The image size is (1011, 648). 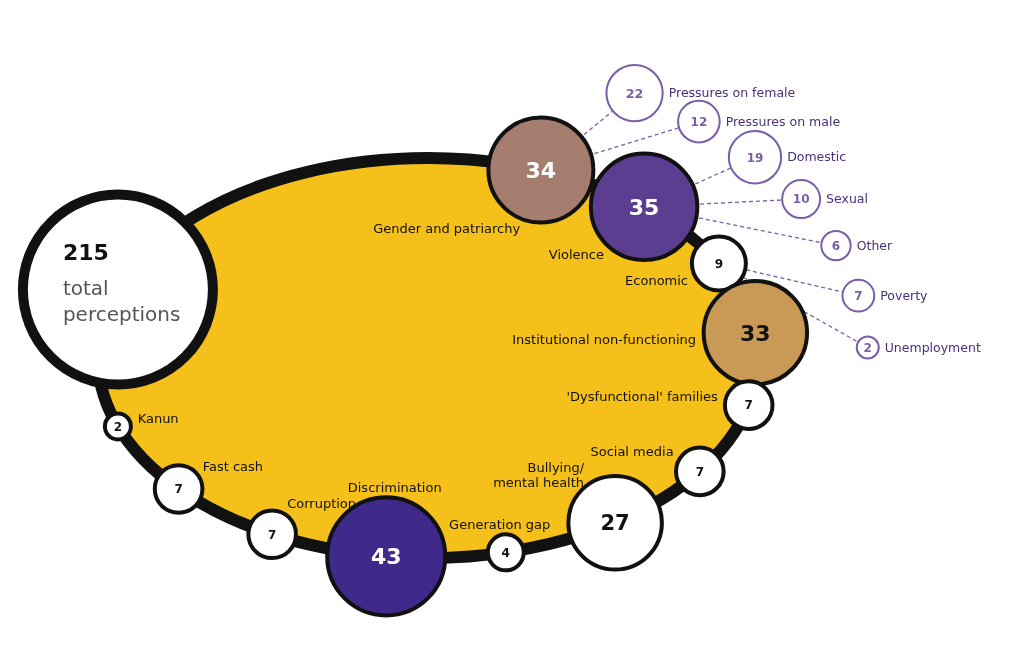 I want to click on data-label: 27, so click(x=615, y=523).